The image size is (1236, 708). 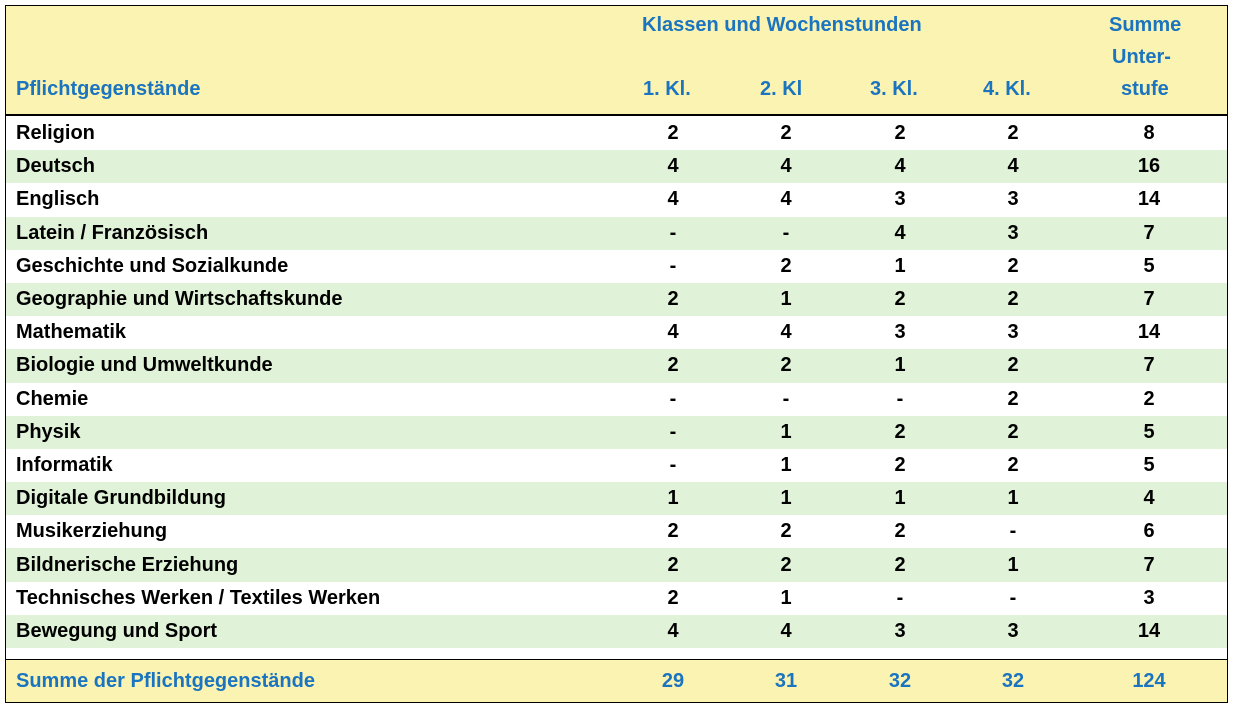 I want to click on table-row: Digitale Grundbildung 1 1 1 1 4, so click(x=616, y=499).